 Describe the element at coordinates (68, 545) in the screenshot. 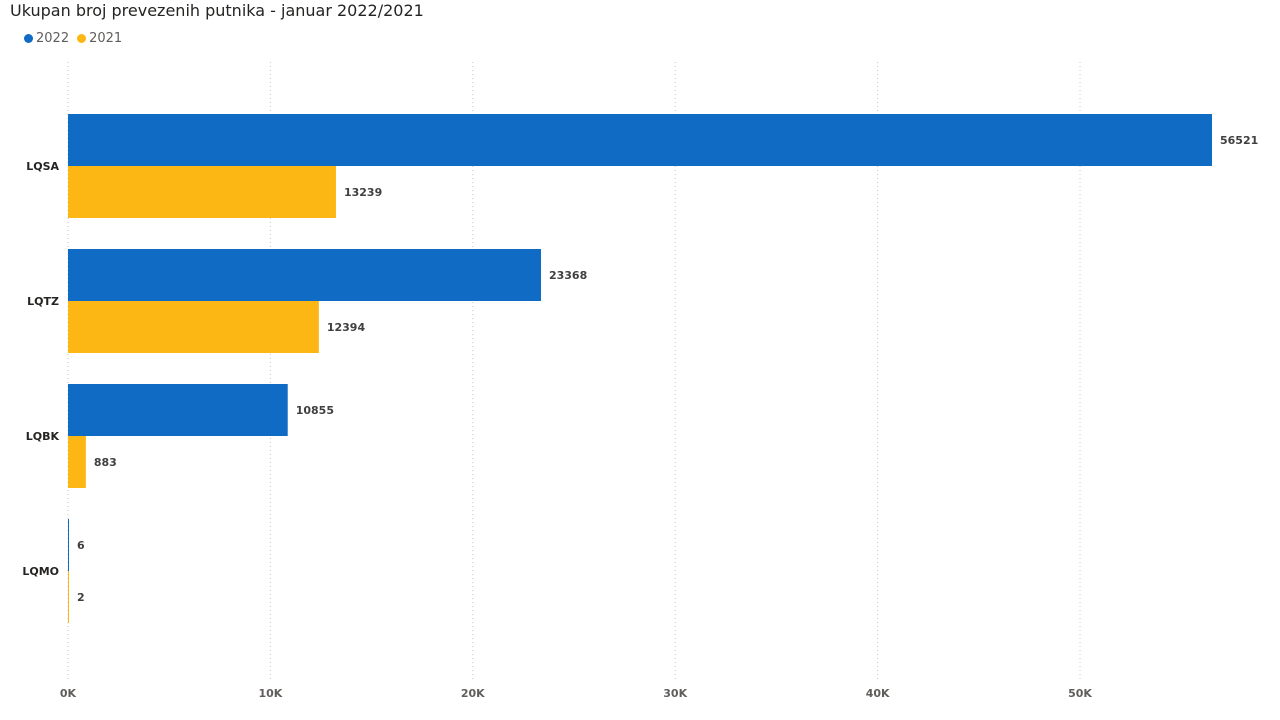

I see `bar-2022-lqmo` at that location.